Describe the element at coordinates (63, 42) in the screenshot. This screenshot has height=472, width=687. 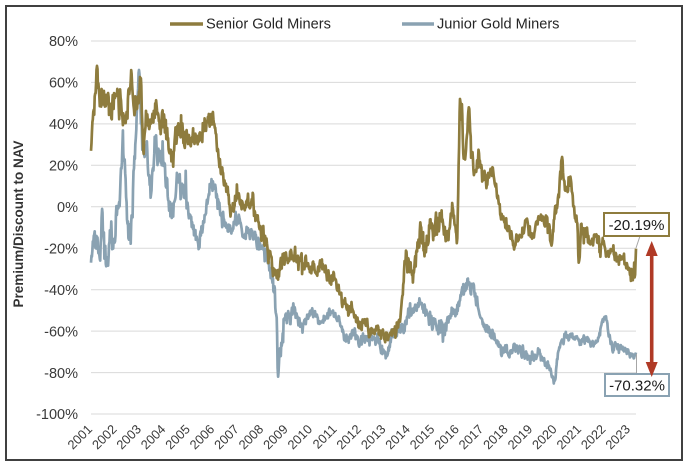
I see `svg-text: 80%` at that location.